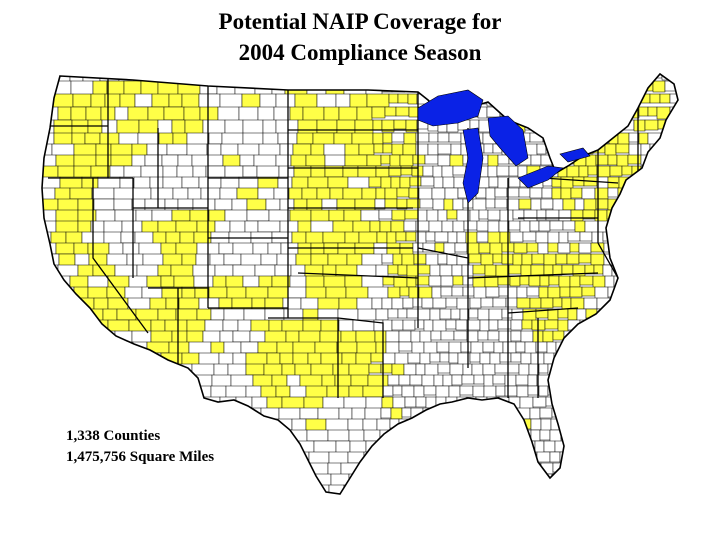 The image size is (720, 540). Describe the element at coordinates (575, 155) in the screenshot. I see `lake-ontario` at that location.